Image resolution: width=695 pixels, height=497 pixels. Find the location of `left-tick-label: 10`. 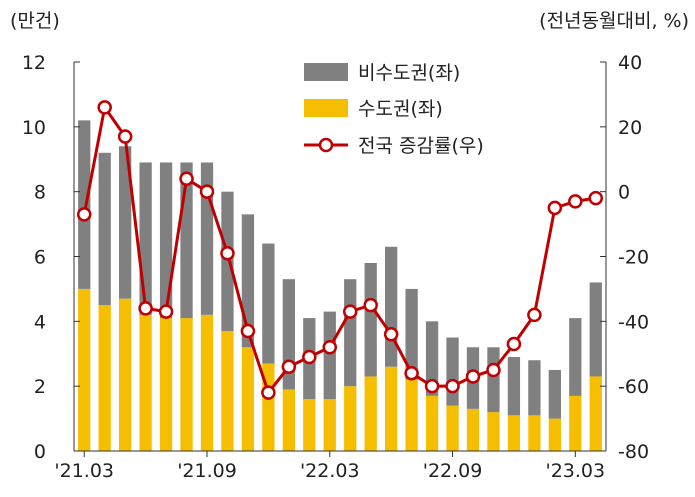

left-tick-label: 10 is located at coordinates (34, 128).